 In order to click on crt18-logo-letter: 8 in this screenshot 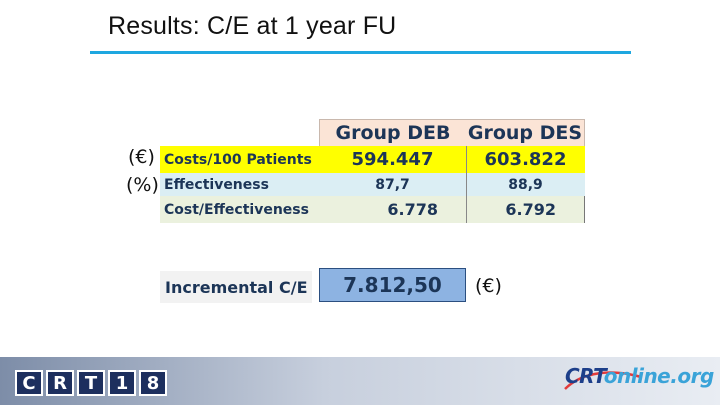, I will do `click(153, 383)`.